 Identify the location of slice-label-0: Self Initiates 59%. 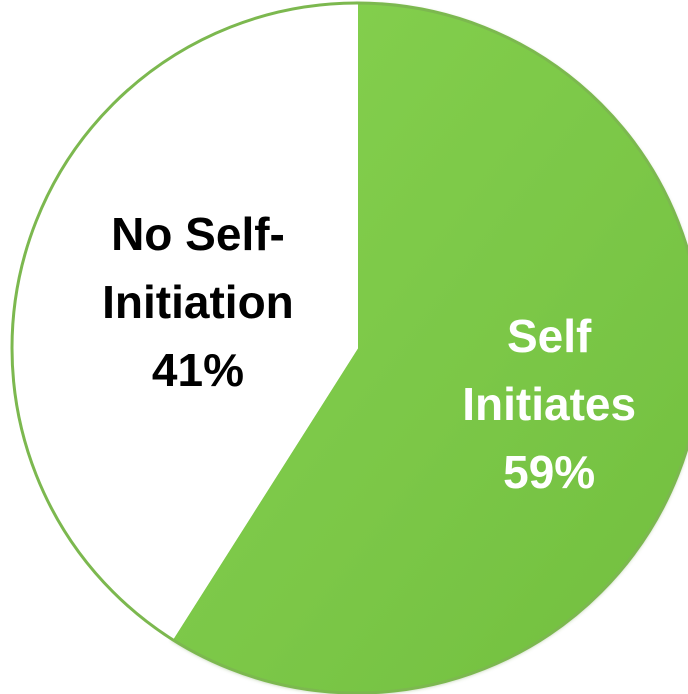
(549, 404).